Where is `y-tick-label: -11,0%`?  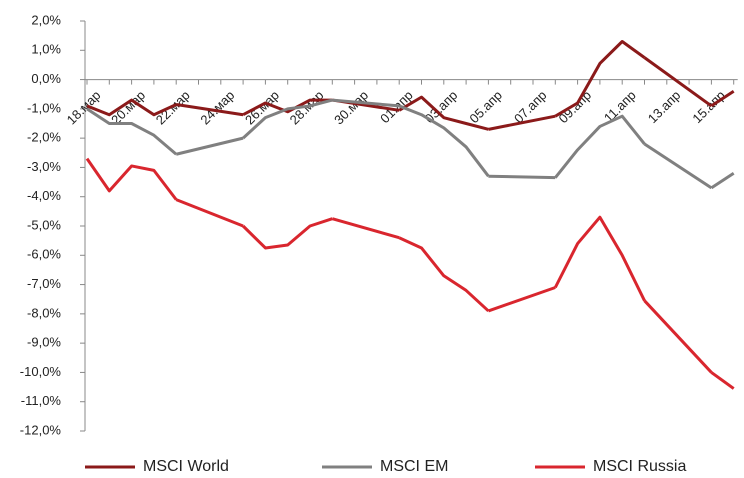 y-tick-label: -11,0% is located at coordinates (41, 400).